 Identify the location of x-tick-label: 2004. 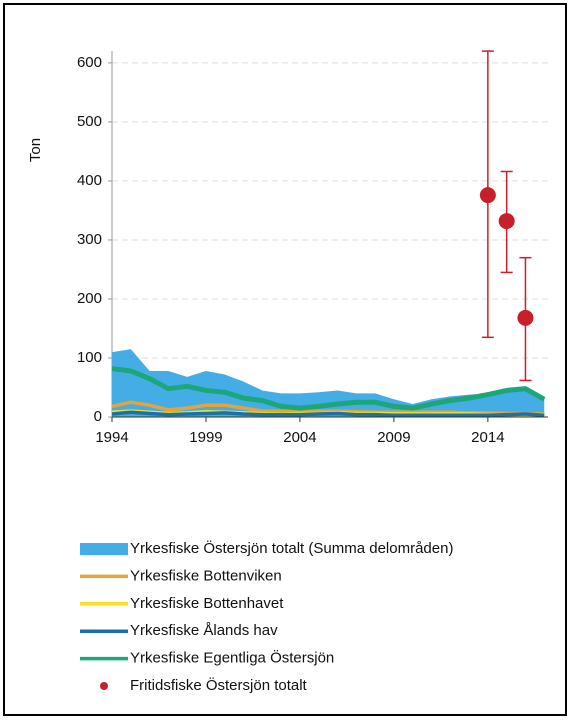
(299, 437).